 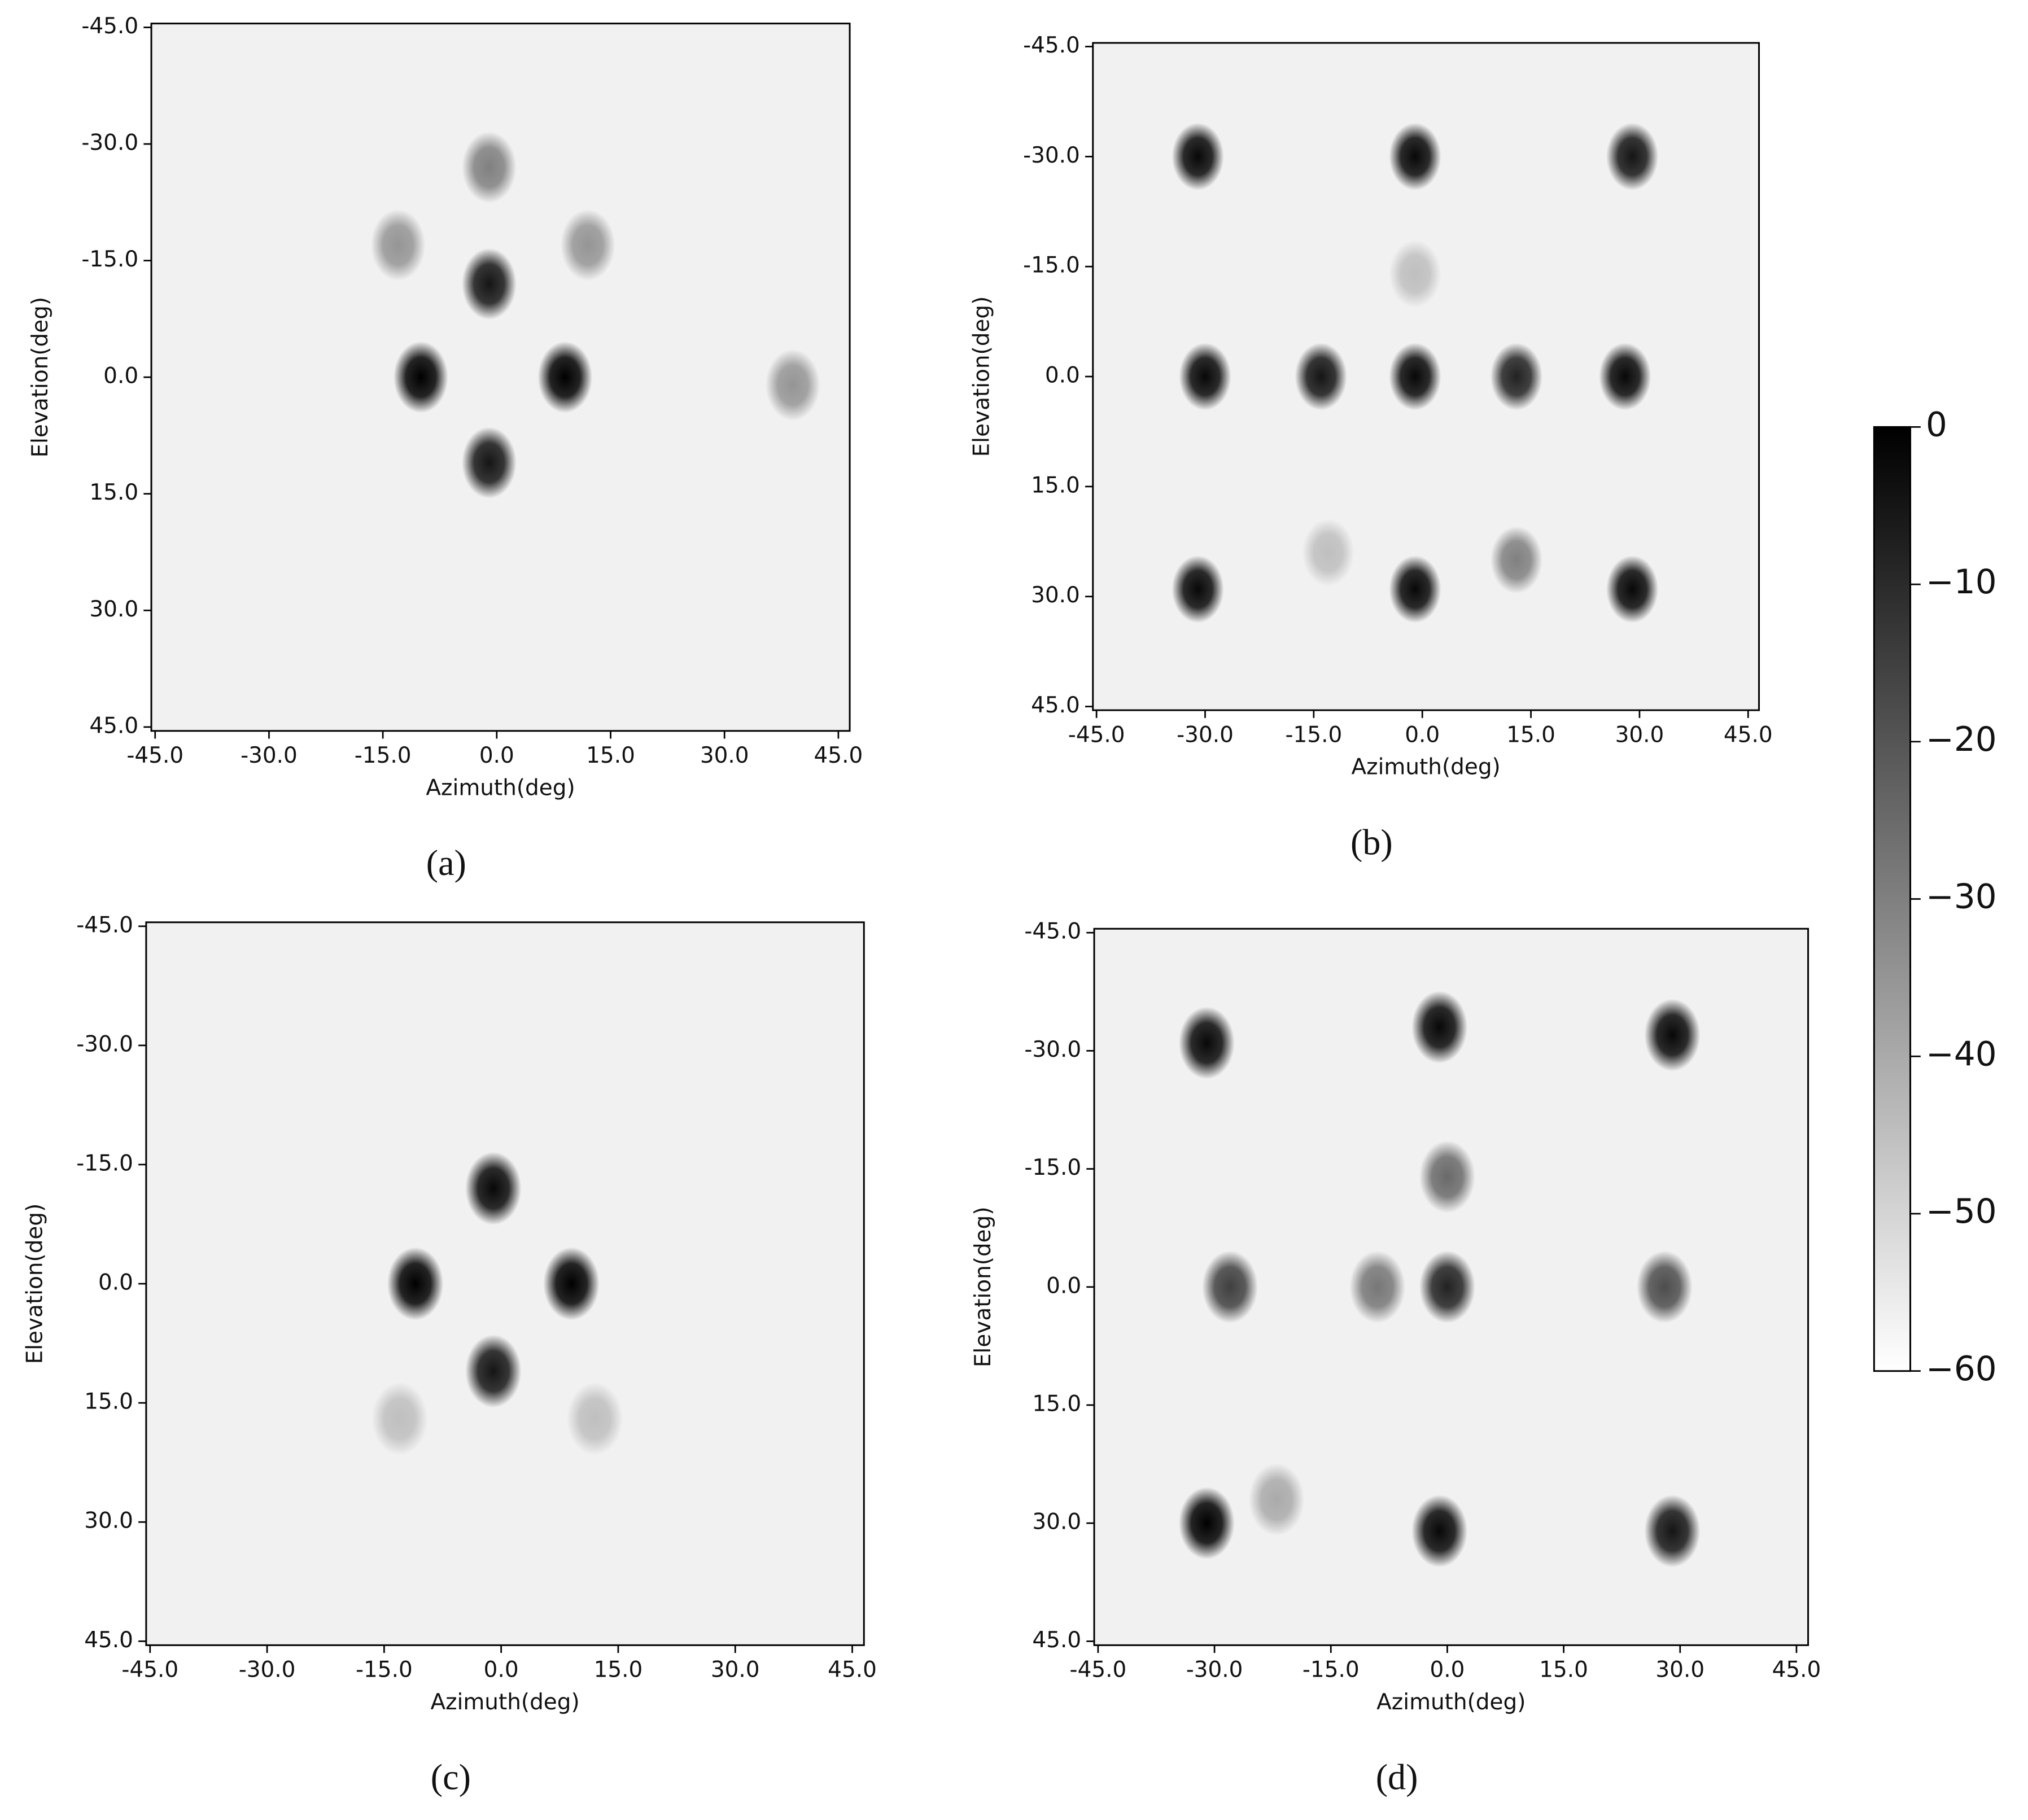 I want to click on panel-label: (d), so click(x=1397, y=1777).